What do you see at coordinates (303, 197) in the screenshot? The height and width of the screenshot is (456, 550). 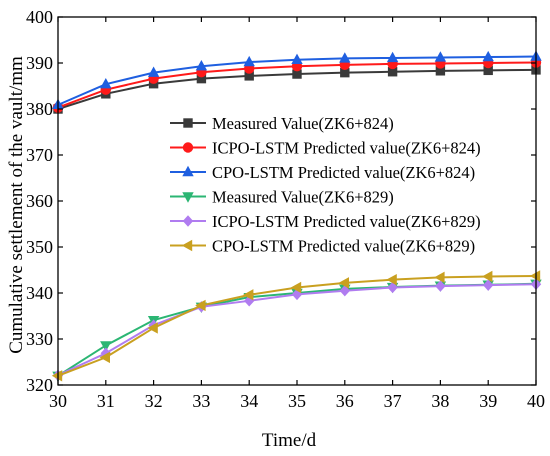 I see `legend-label: Measured Value(ZK6+829)` at bounding box center [303, 197].